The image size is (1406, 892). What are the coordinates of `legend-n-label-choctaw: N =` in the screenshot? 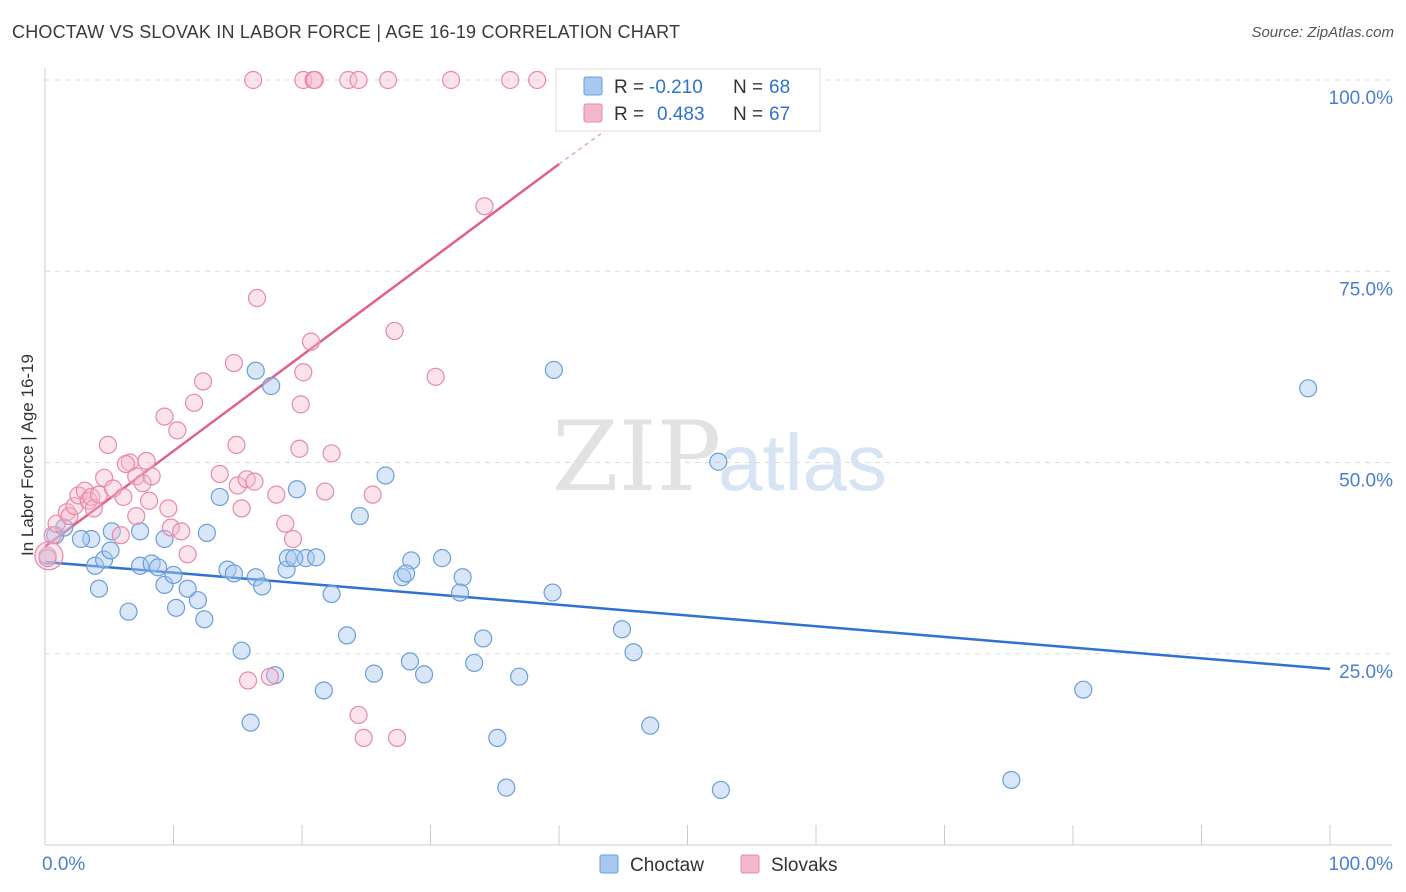 It's located at (748, 87).